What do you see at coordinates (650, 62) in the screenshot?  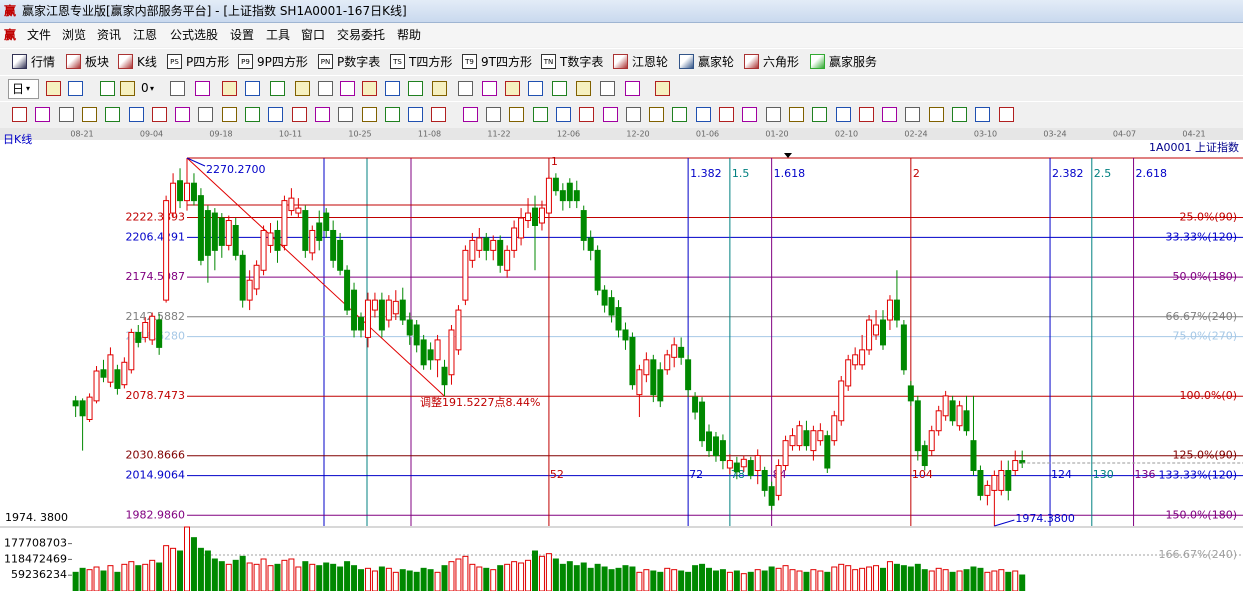 I see `toolbar-button: 江恩轮` at bounding box center [650, 62].